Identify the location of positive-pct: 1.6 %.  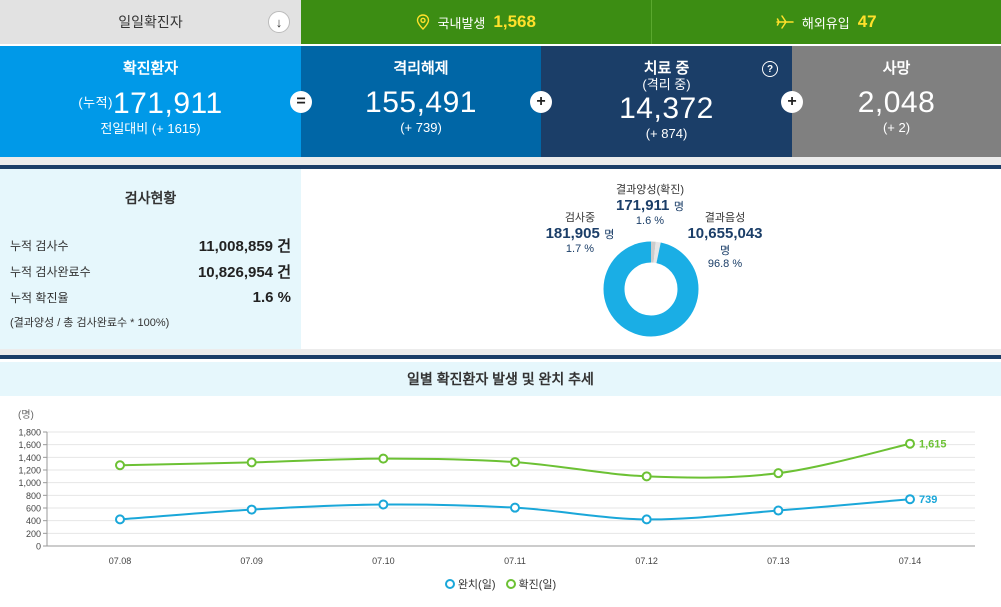
(650, 221).